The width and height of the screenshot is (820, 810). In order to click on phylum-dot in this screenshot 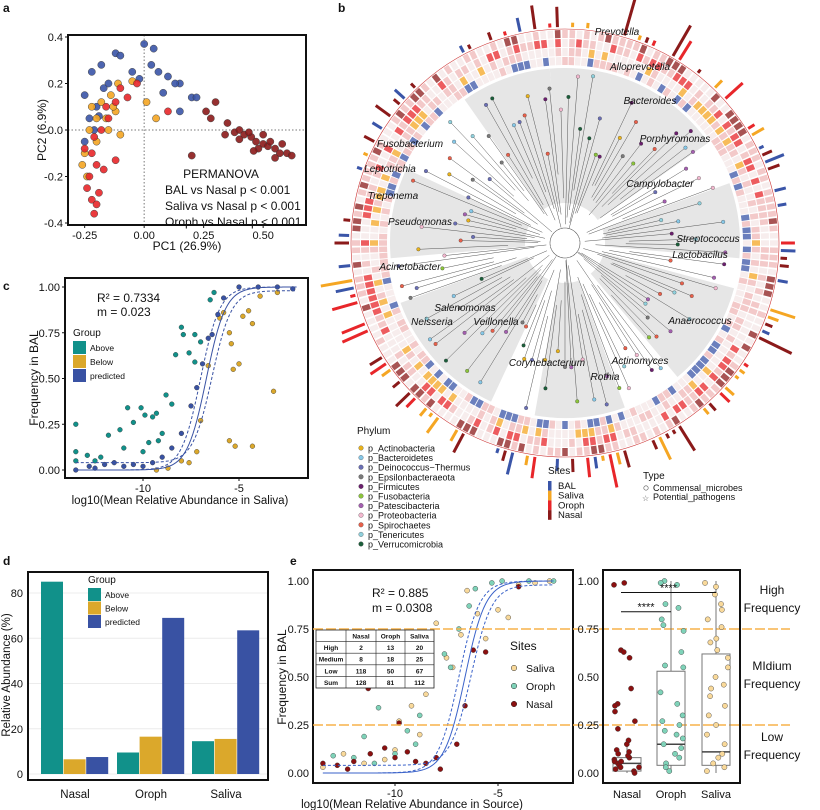, I will do `click(361, 448)`.